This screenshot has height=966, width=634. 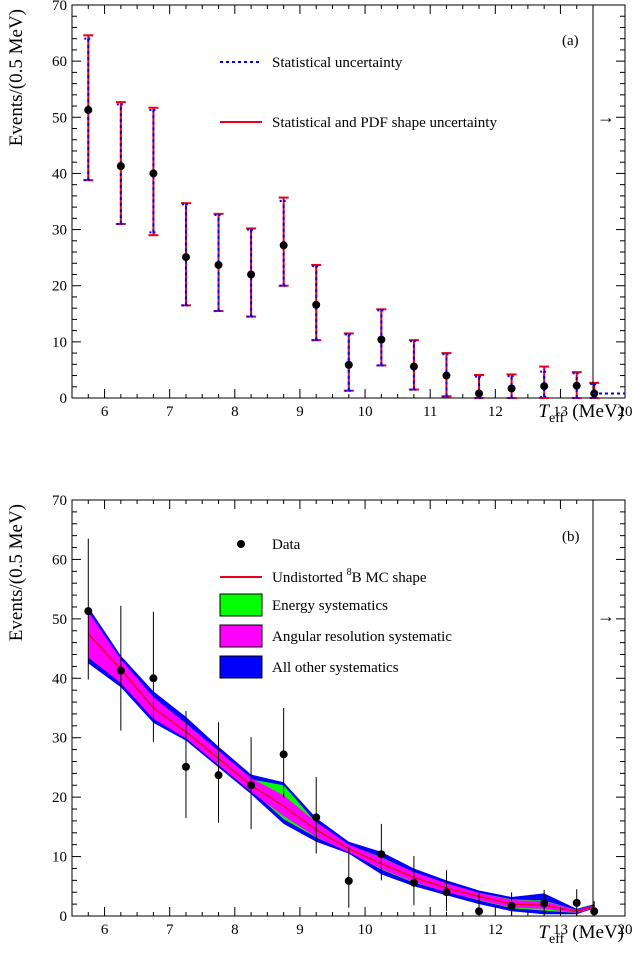 I want to click on legend-label-stat-pdf: Statistical and PDF shape uncertainty, so click(x=384, y=123).